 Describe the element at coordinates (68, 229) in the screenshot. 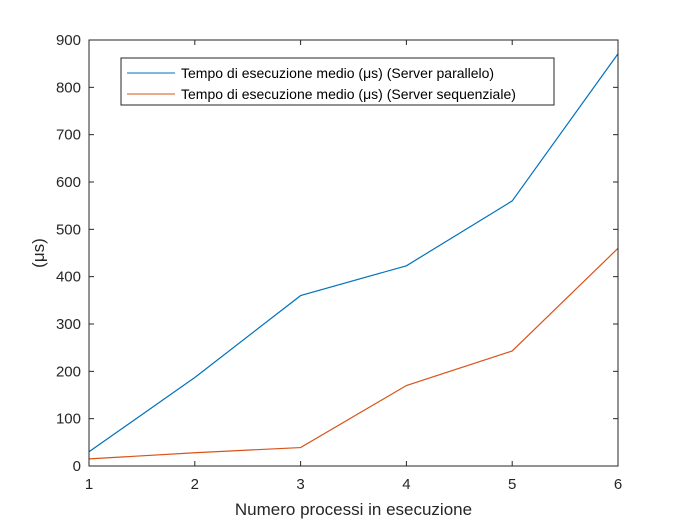

I see `y-tick-label: 500` at that location.